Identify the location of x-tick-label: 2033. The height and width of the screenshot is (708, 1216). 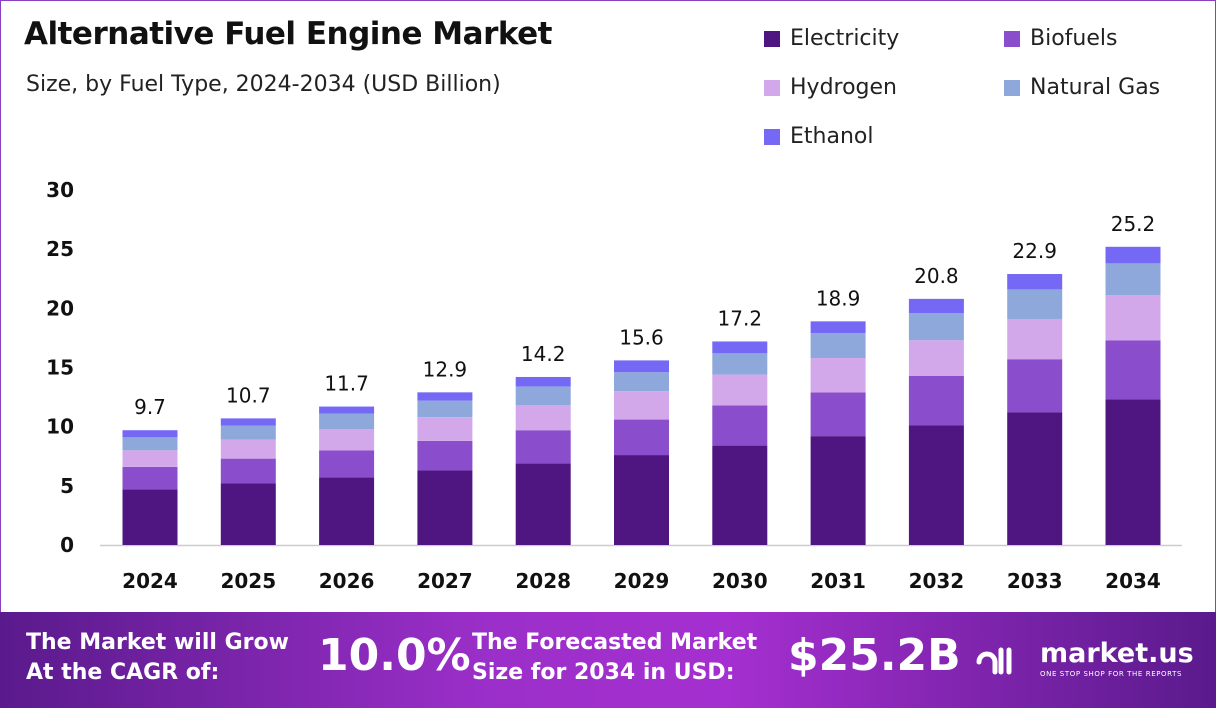
(1035, 581).